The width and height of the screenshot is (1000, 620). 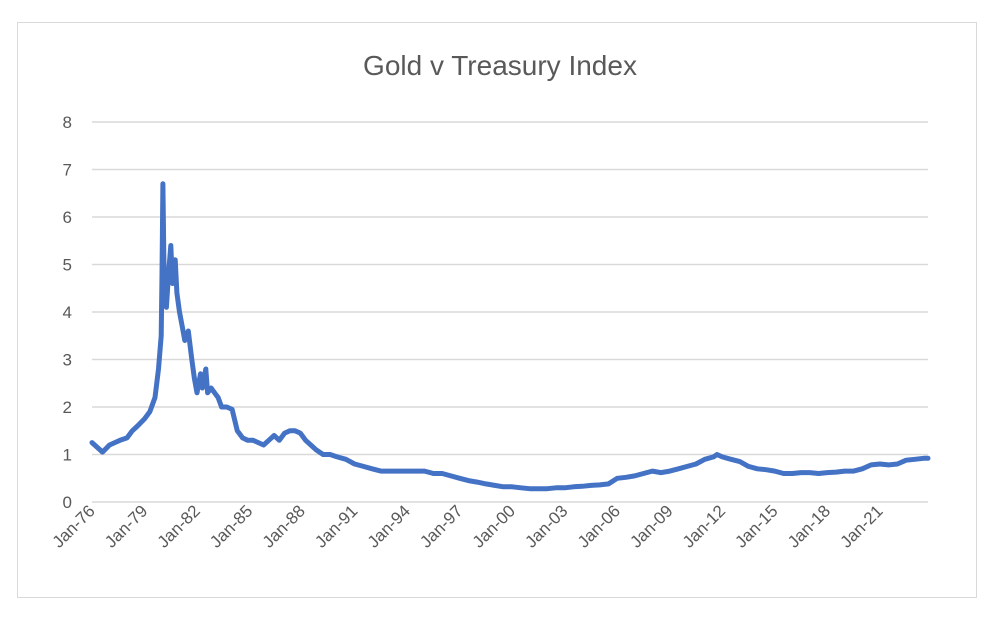 I want to click on x-tick-label: Jan-09, so click(x=651, y=526).